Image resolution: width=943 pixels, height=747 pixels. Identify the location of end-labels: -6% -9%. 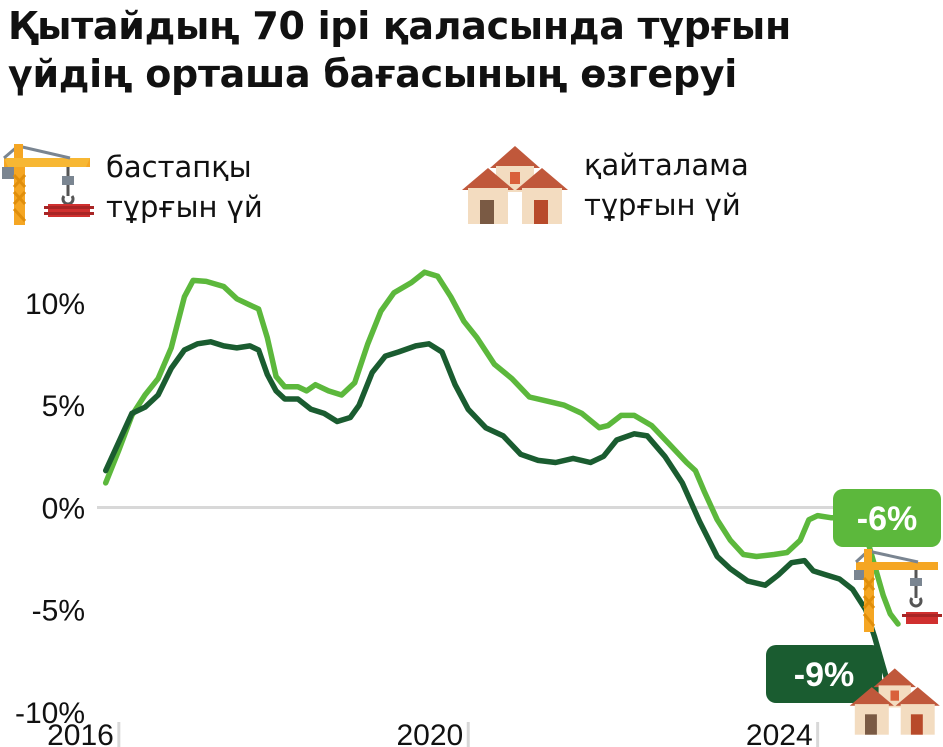
(853, 596).